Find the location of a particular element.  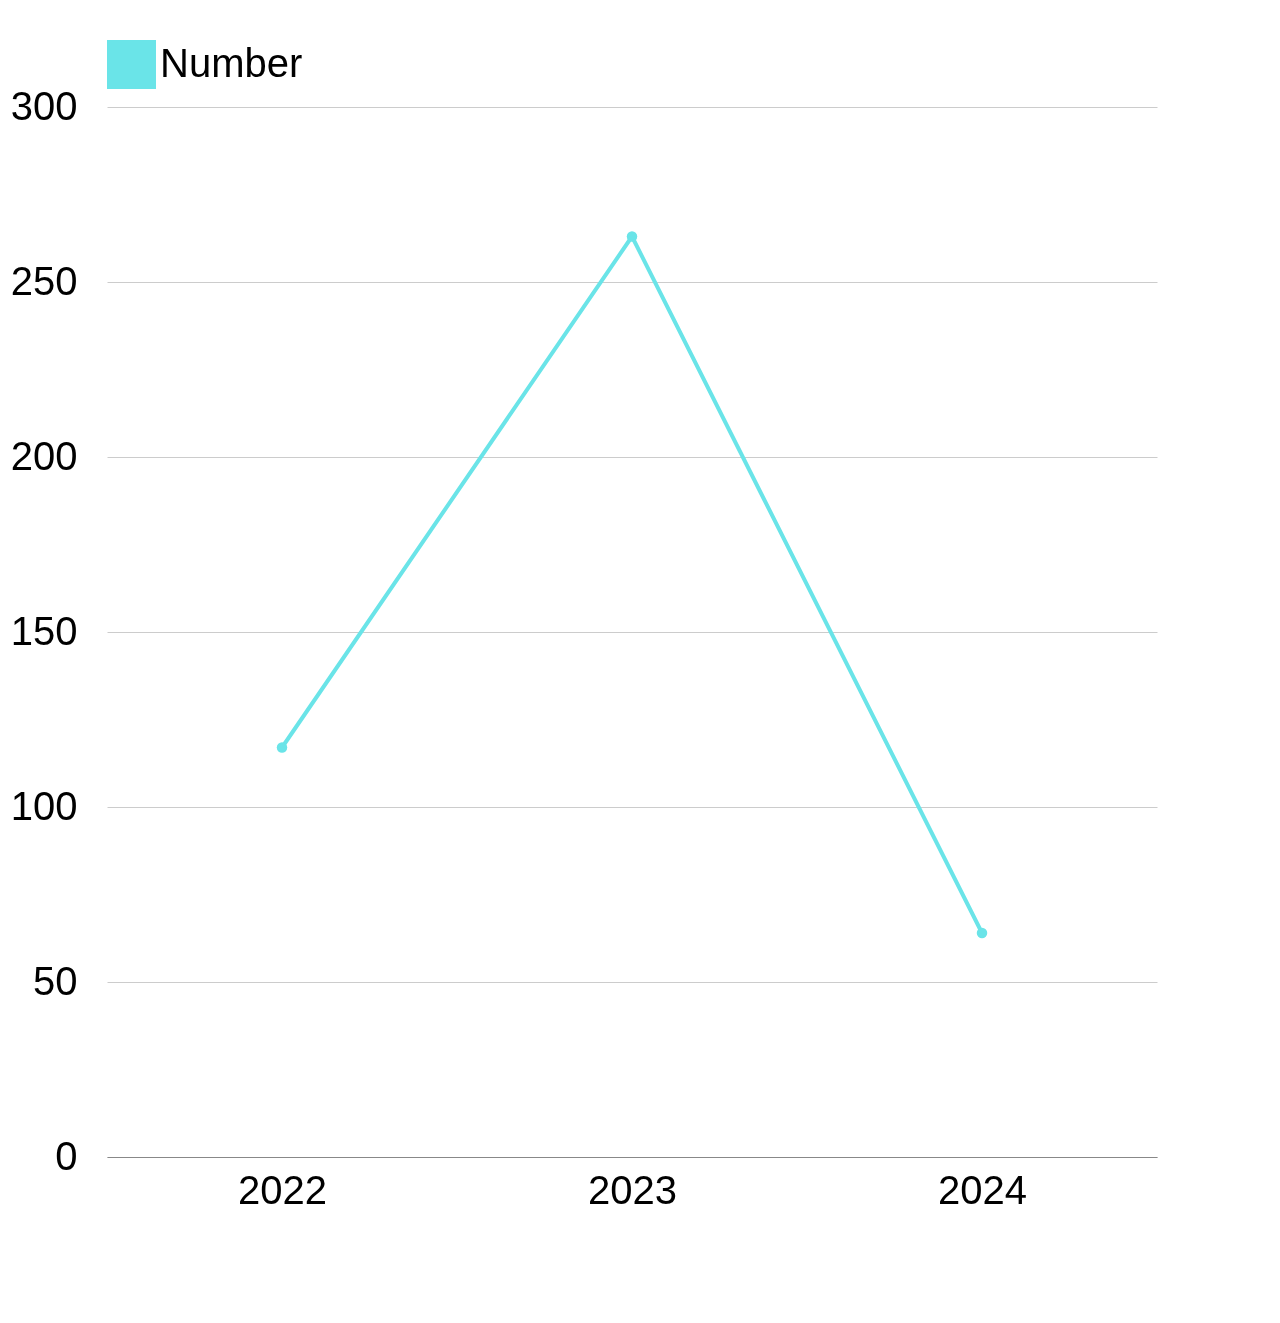

y-tick-label: 50 is located at coordinates (55, 980).